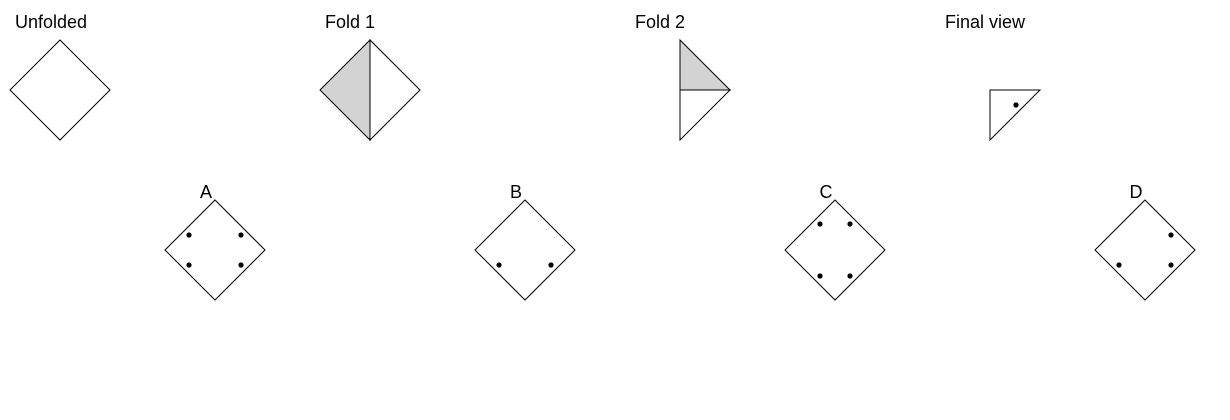  Describe the element at coordinates (60, 90) in the screenshot. I see `unfolded-paper` at that location.